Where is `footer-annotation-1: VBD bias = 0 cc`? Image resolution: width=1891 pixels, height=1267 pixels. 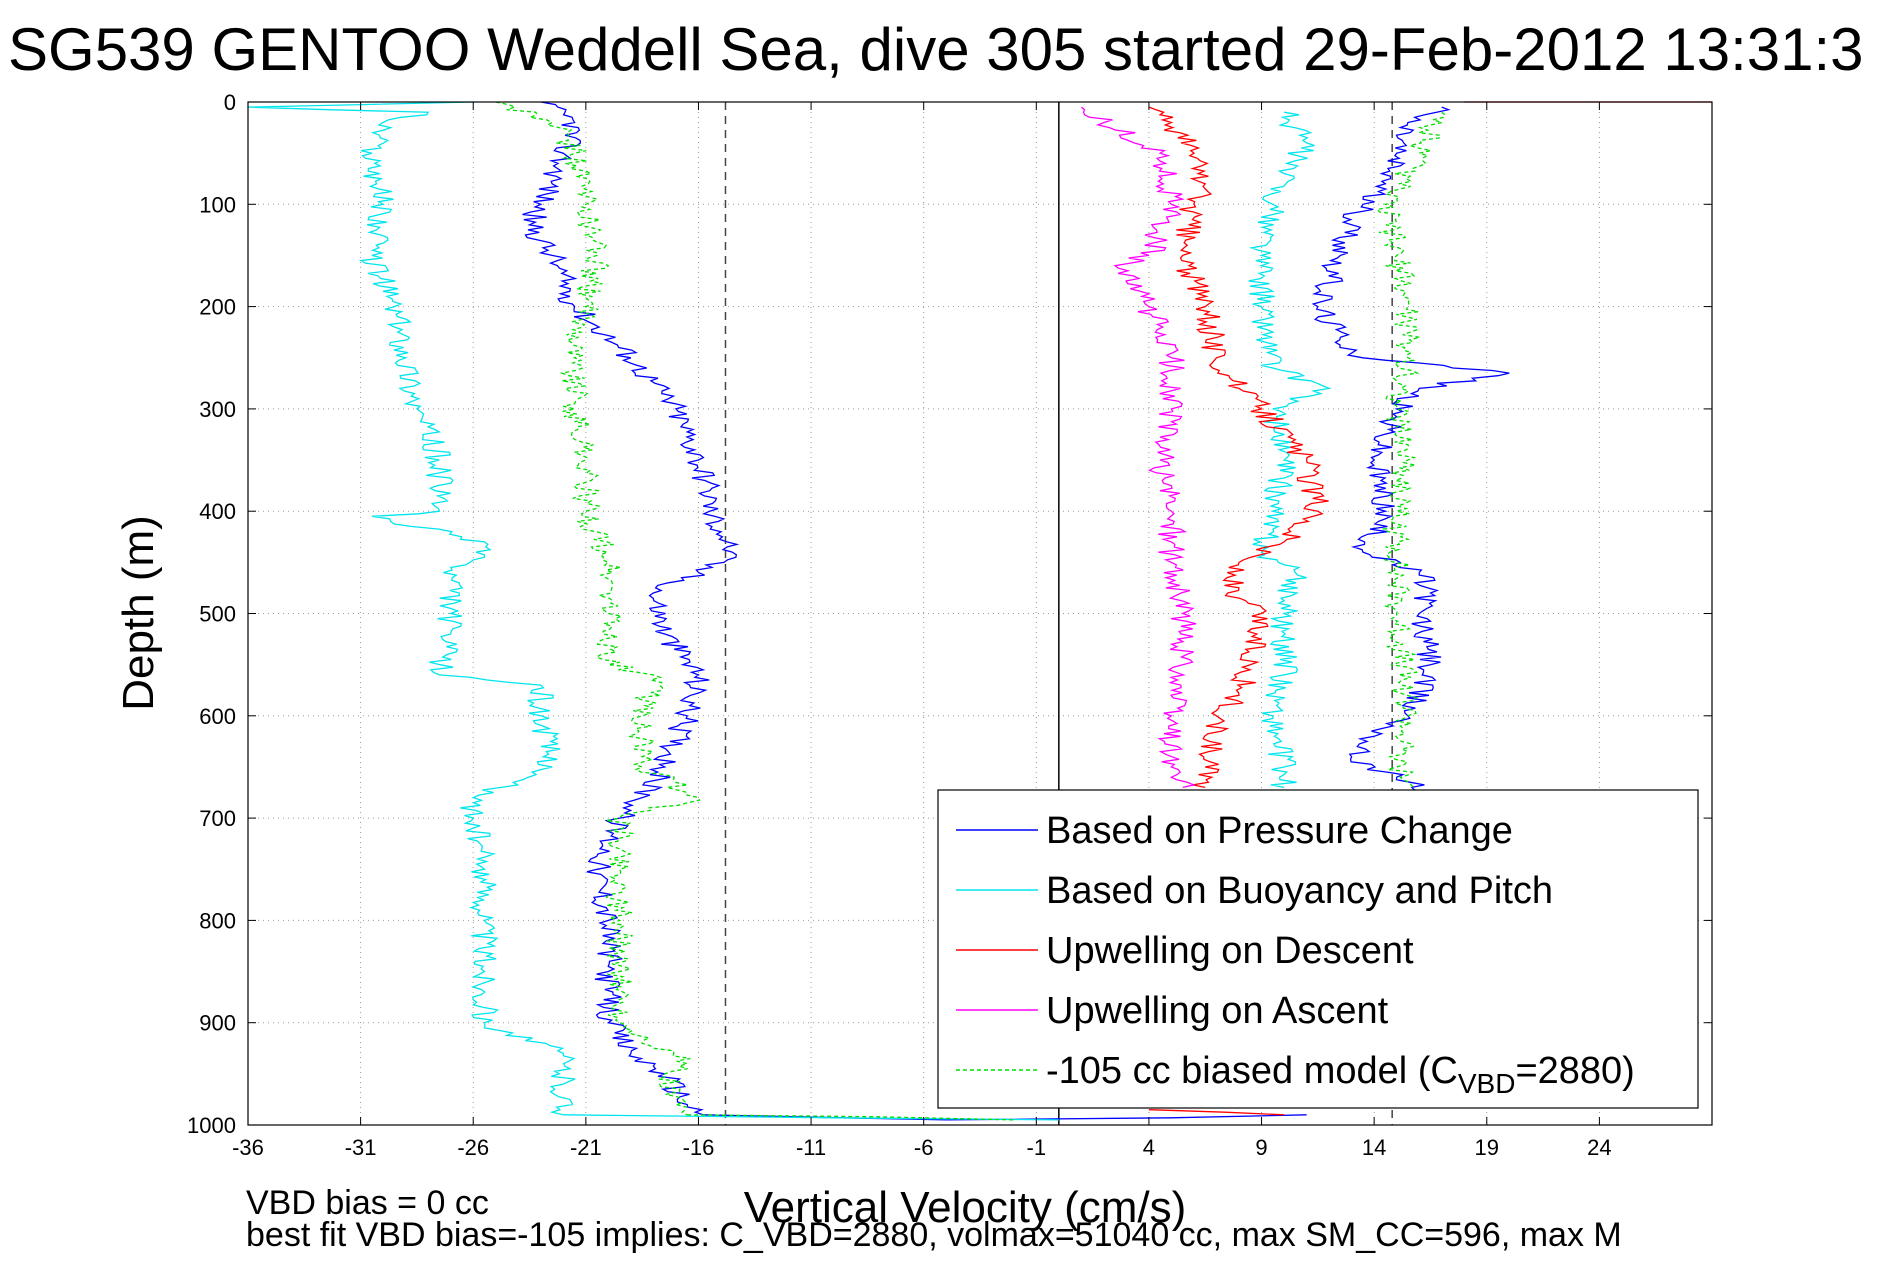
footer-annotation-1: VBD bias = 0 cc is located at coordinates (367, 1203).